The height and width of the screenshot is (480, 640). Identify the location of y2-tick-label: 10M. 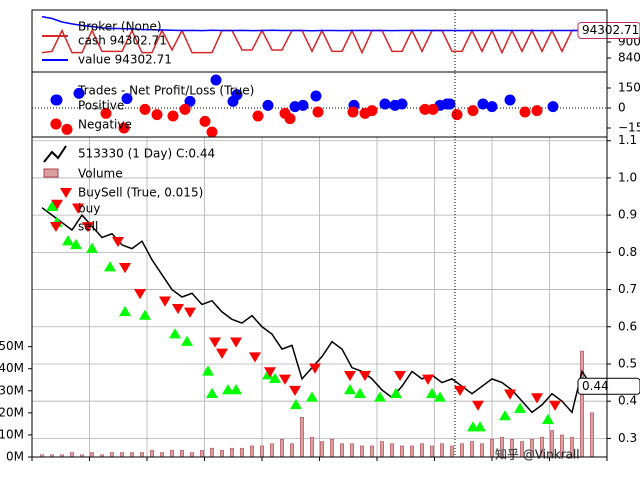
(12, 434).